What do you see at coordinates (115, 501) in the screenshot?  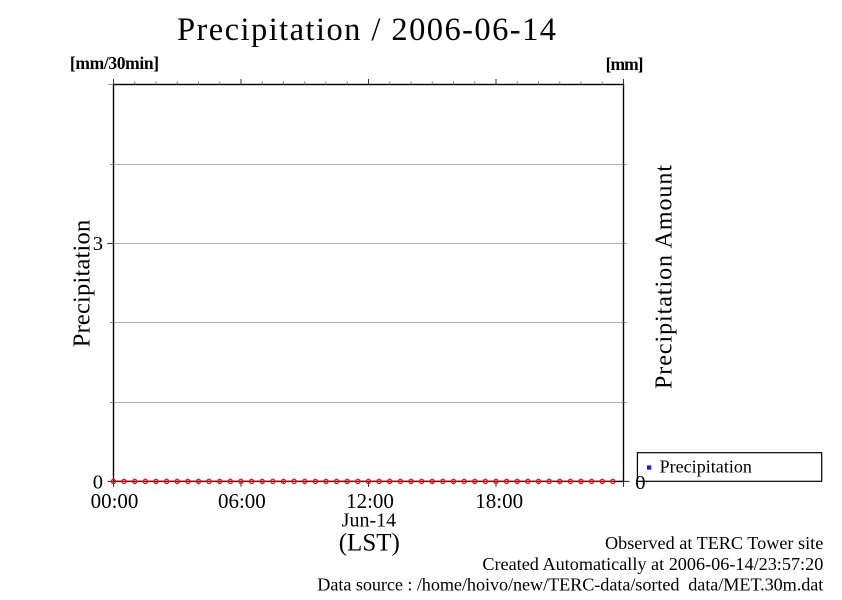 I see `svg-text: 00:00` at bounding box center [115, 501].